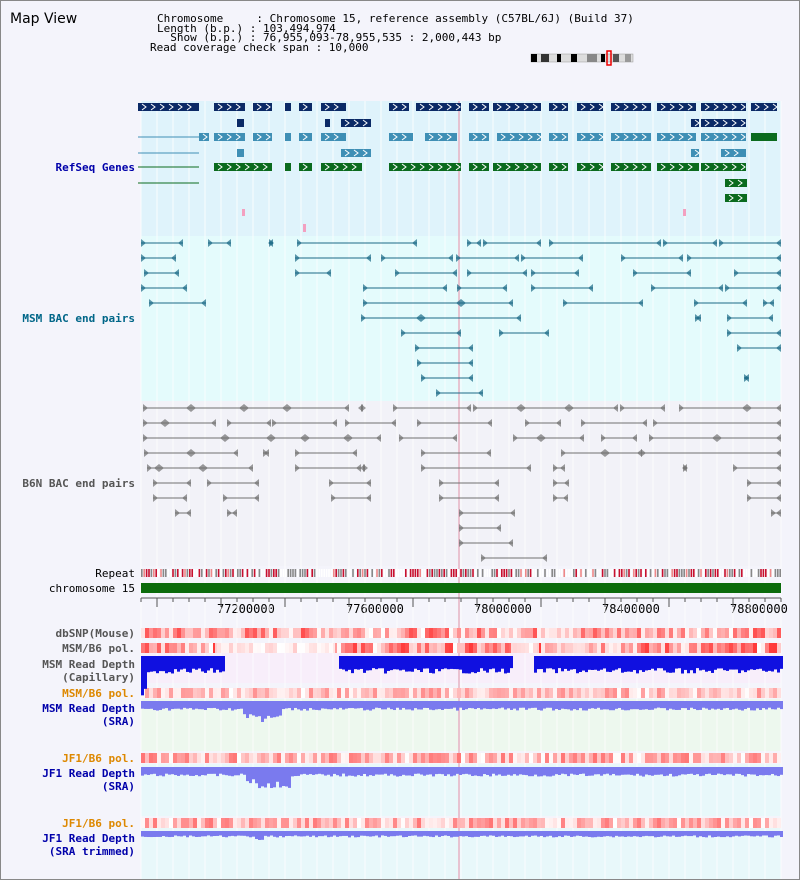 This screenshot has width=800, height=880. Describe the element at coordinates (95, 167) in the screenshot. I see `track-label-refseq: RefSeq Genes` at that location.